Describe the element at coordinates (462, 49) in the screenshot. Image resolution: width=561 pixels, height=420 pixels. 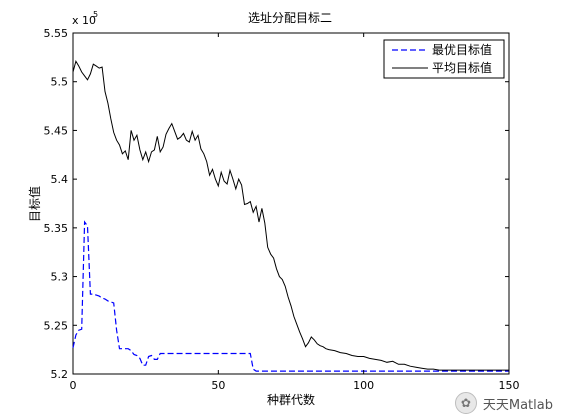
I see `legend-label-best: 最优目标值` at that location.